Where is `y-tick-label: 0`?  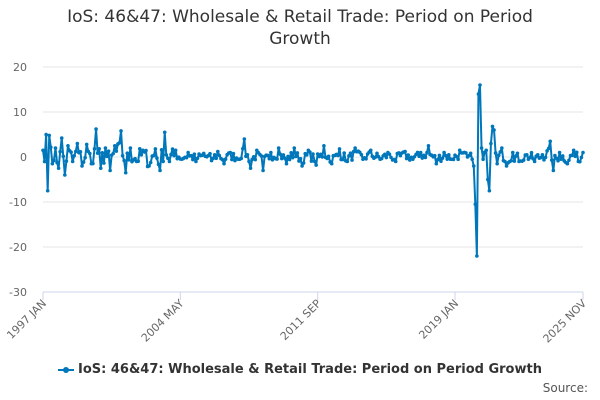
y-tick-label: 0 is located at coordinates (23, 157).